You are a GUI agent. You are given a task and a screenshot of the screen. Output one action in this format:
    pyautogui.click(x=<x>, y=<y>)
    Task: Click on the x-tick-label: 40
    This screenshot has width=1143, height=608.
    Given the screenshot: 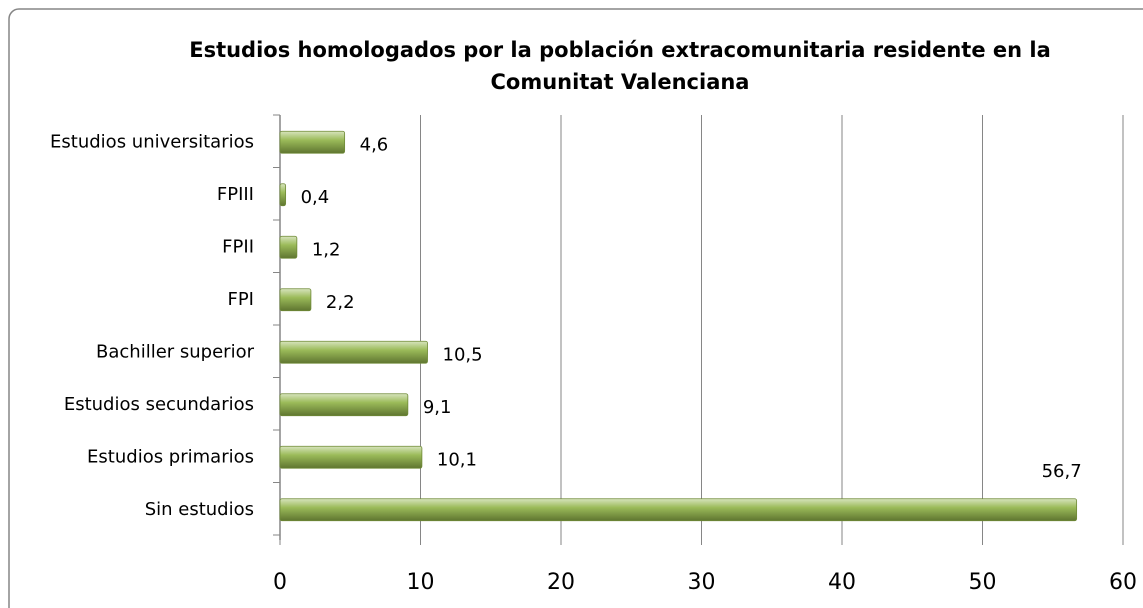 What is the action you would take?
    pyautogui.click(x=842, y=582)
    